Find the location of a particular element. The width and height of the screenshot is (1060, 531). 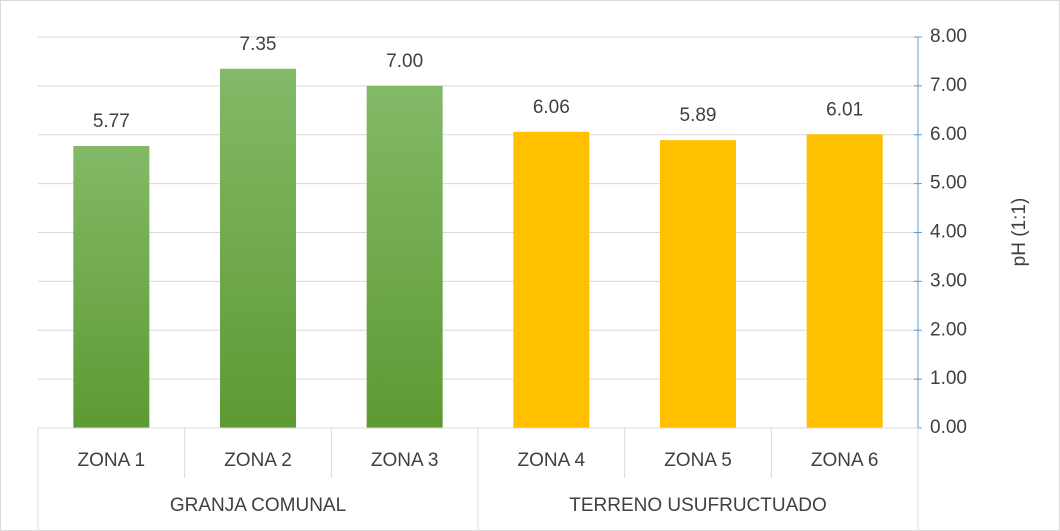

y-tick-label: 1.00 is located at coordinates (948, 378).